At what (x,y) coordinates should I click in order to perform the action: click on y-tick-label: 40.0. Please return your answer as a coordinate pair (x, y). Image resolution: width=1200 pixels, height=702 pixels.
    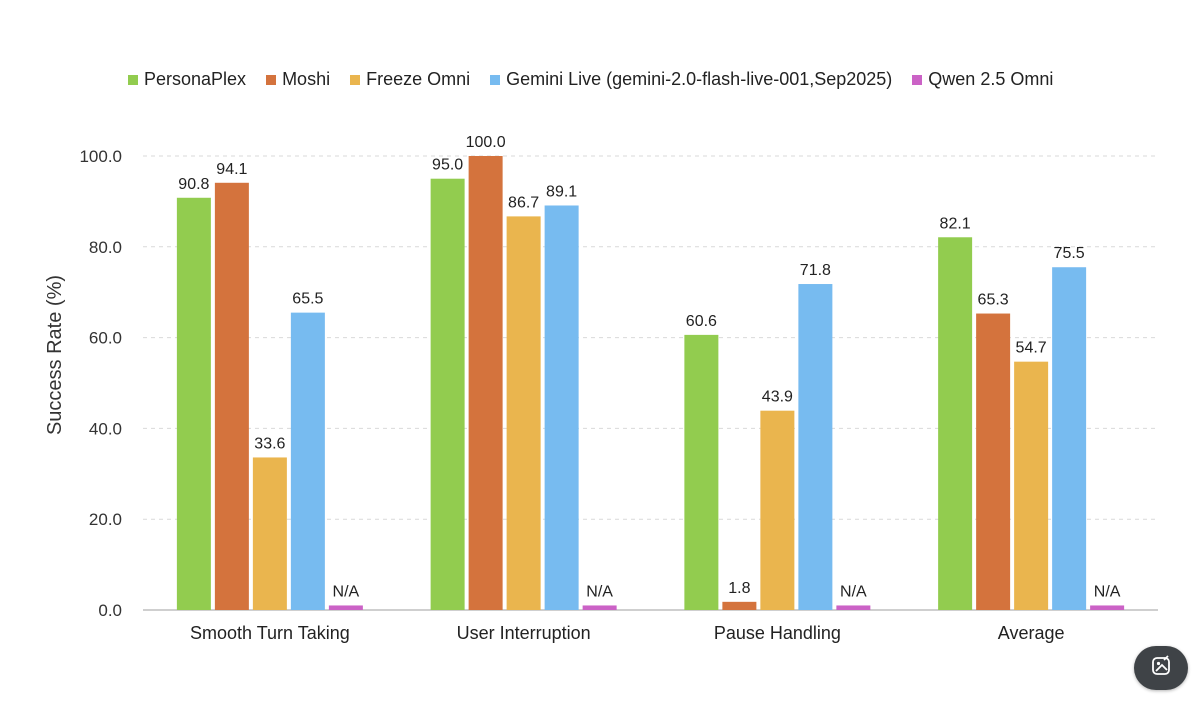
    Looking at the image, I should click on (105, 428).